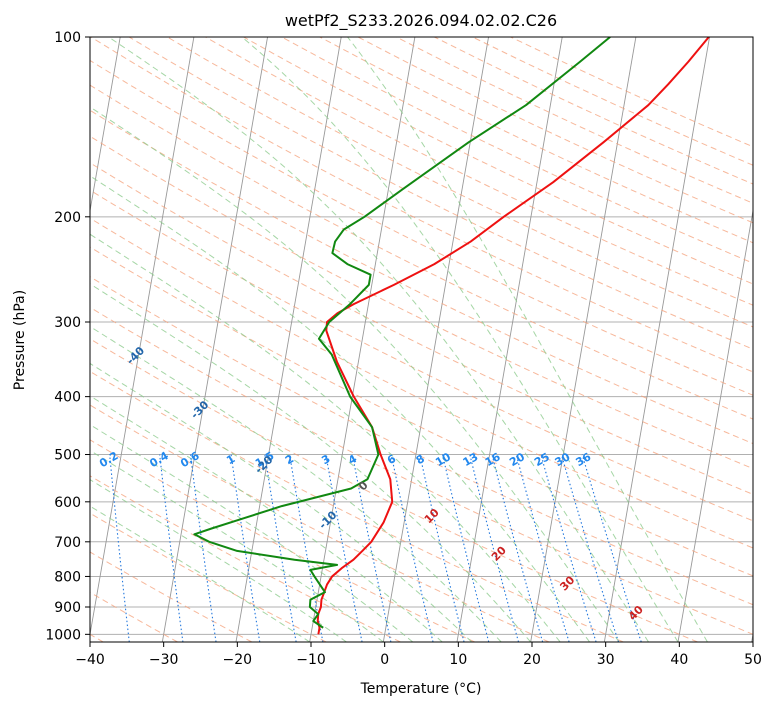 This screenshot has width=775, height=713. Describe the element at coordinates (517, 459) in the screenshot. I see `mixing-ratio-label: 20` at that location.